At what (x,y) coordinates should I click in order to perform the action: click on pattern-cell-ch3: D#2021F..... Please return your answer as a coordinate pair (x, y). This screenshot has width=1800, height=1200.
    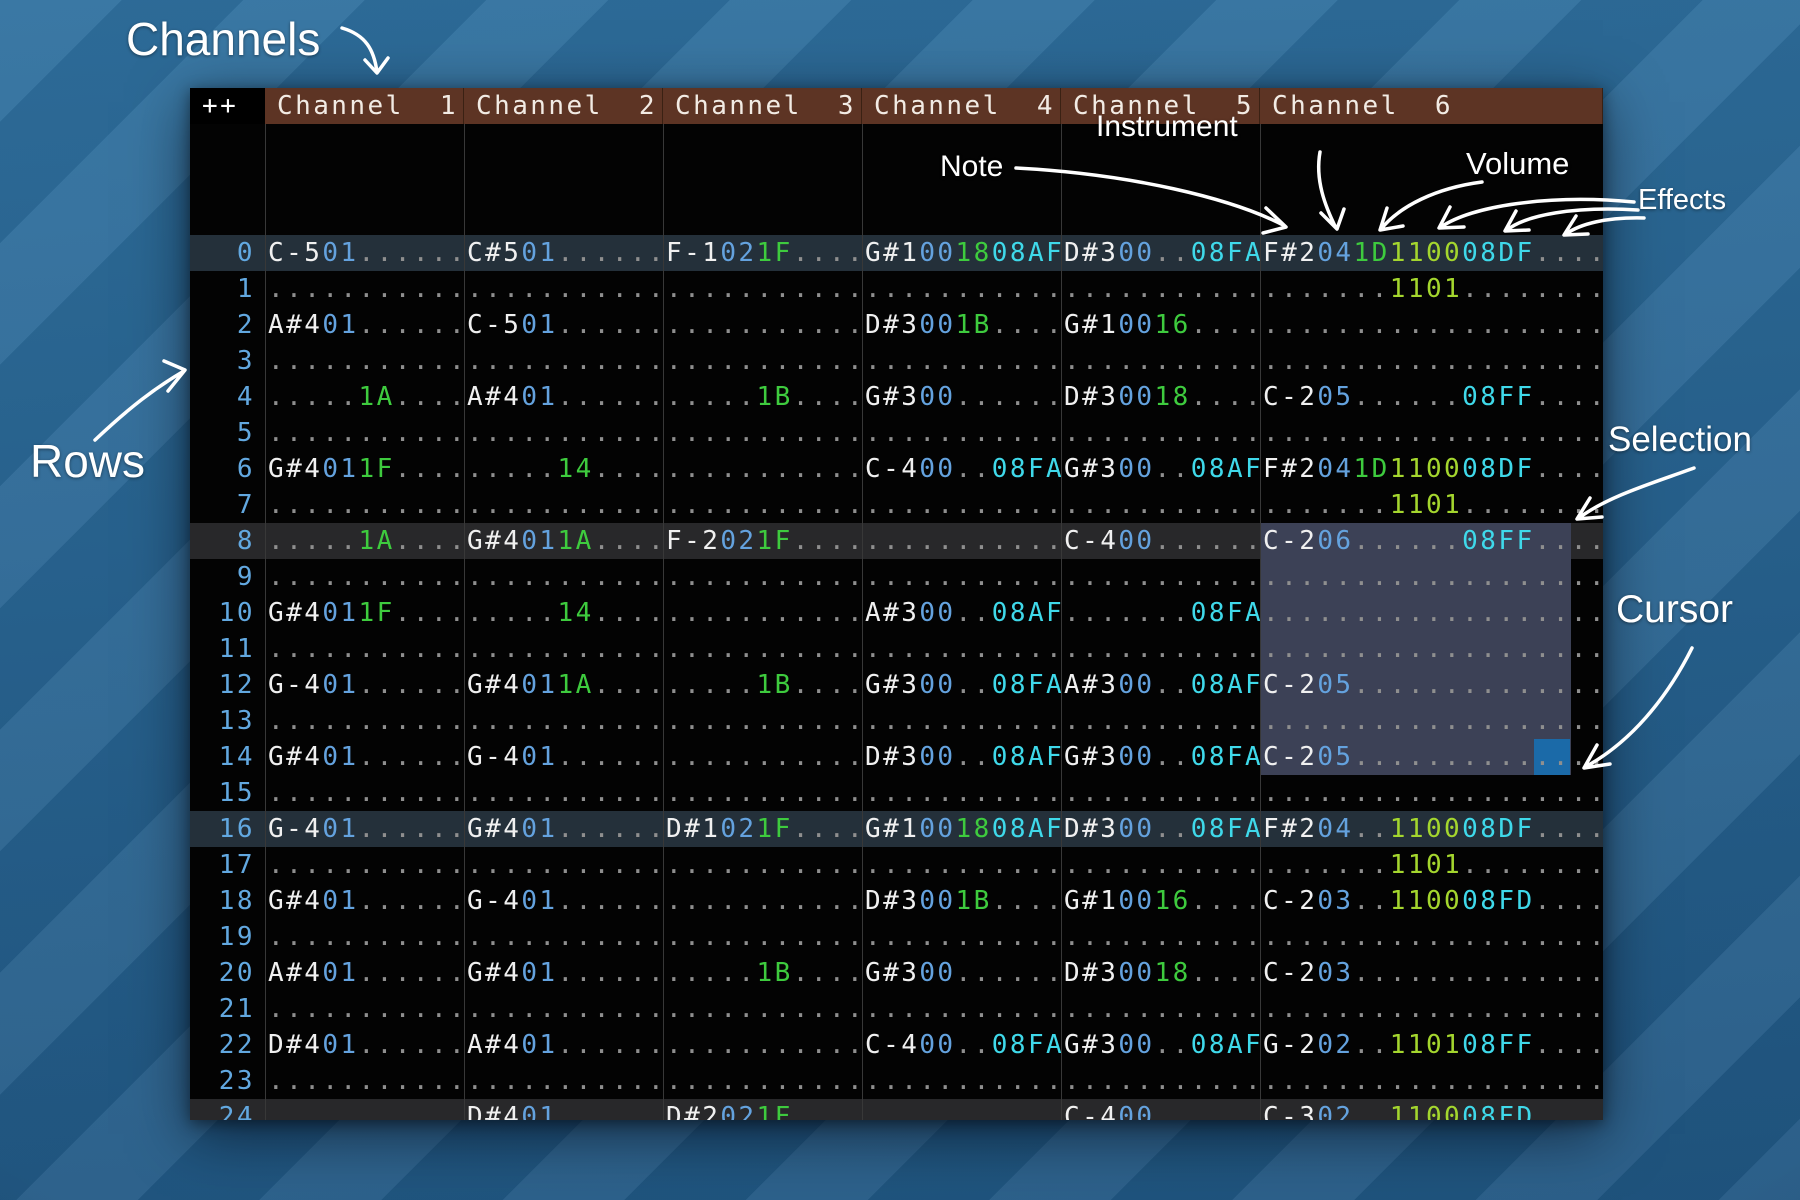
    Looking at the image, I should click on (762, 1109).